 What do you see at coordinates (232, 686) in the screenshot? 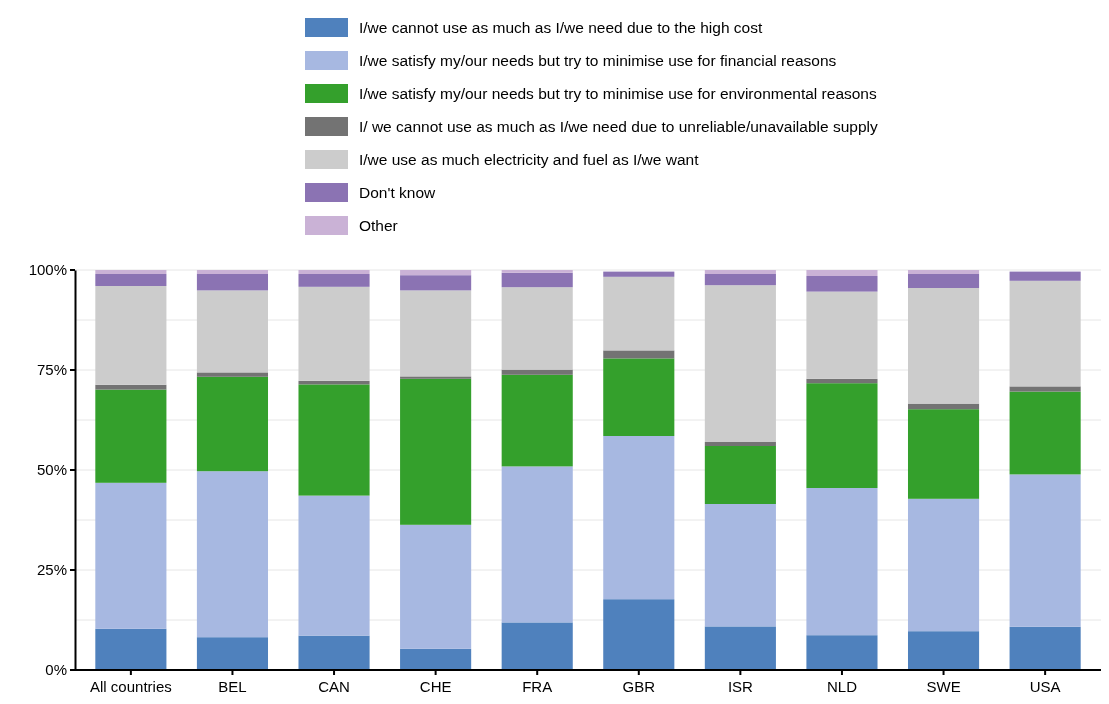
I see `x-tick-label: BEL` at bounding box center [232, 686].